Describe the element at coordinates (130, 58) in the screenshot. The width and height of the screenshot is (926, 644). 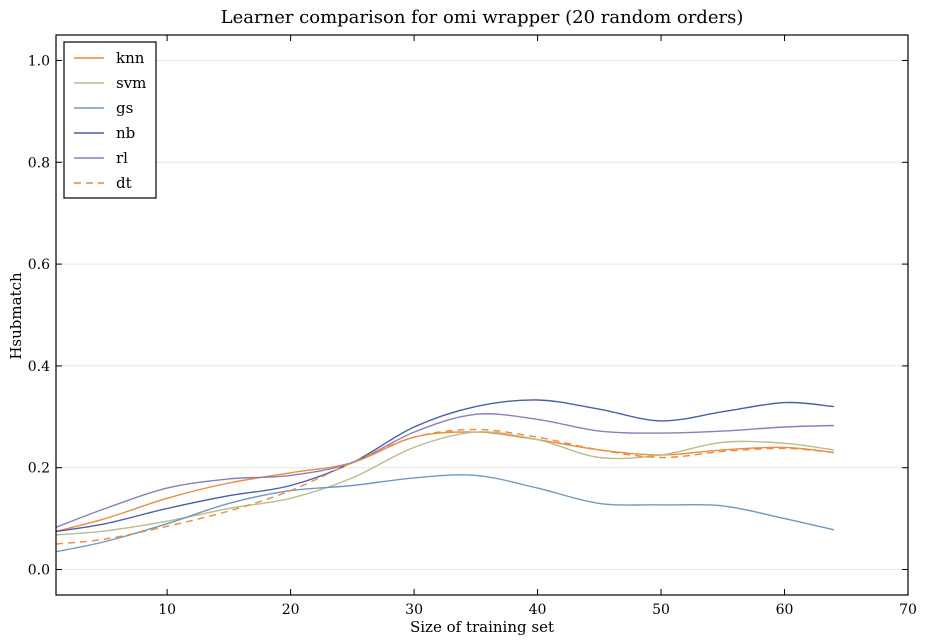
I see `legend-label-knn: knn` at that location.